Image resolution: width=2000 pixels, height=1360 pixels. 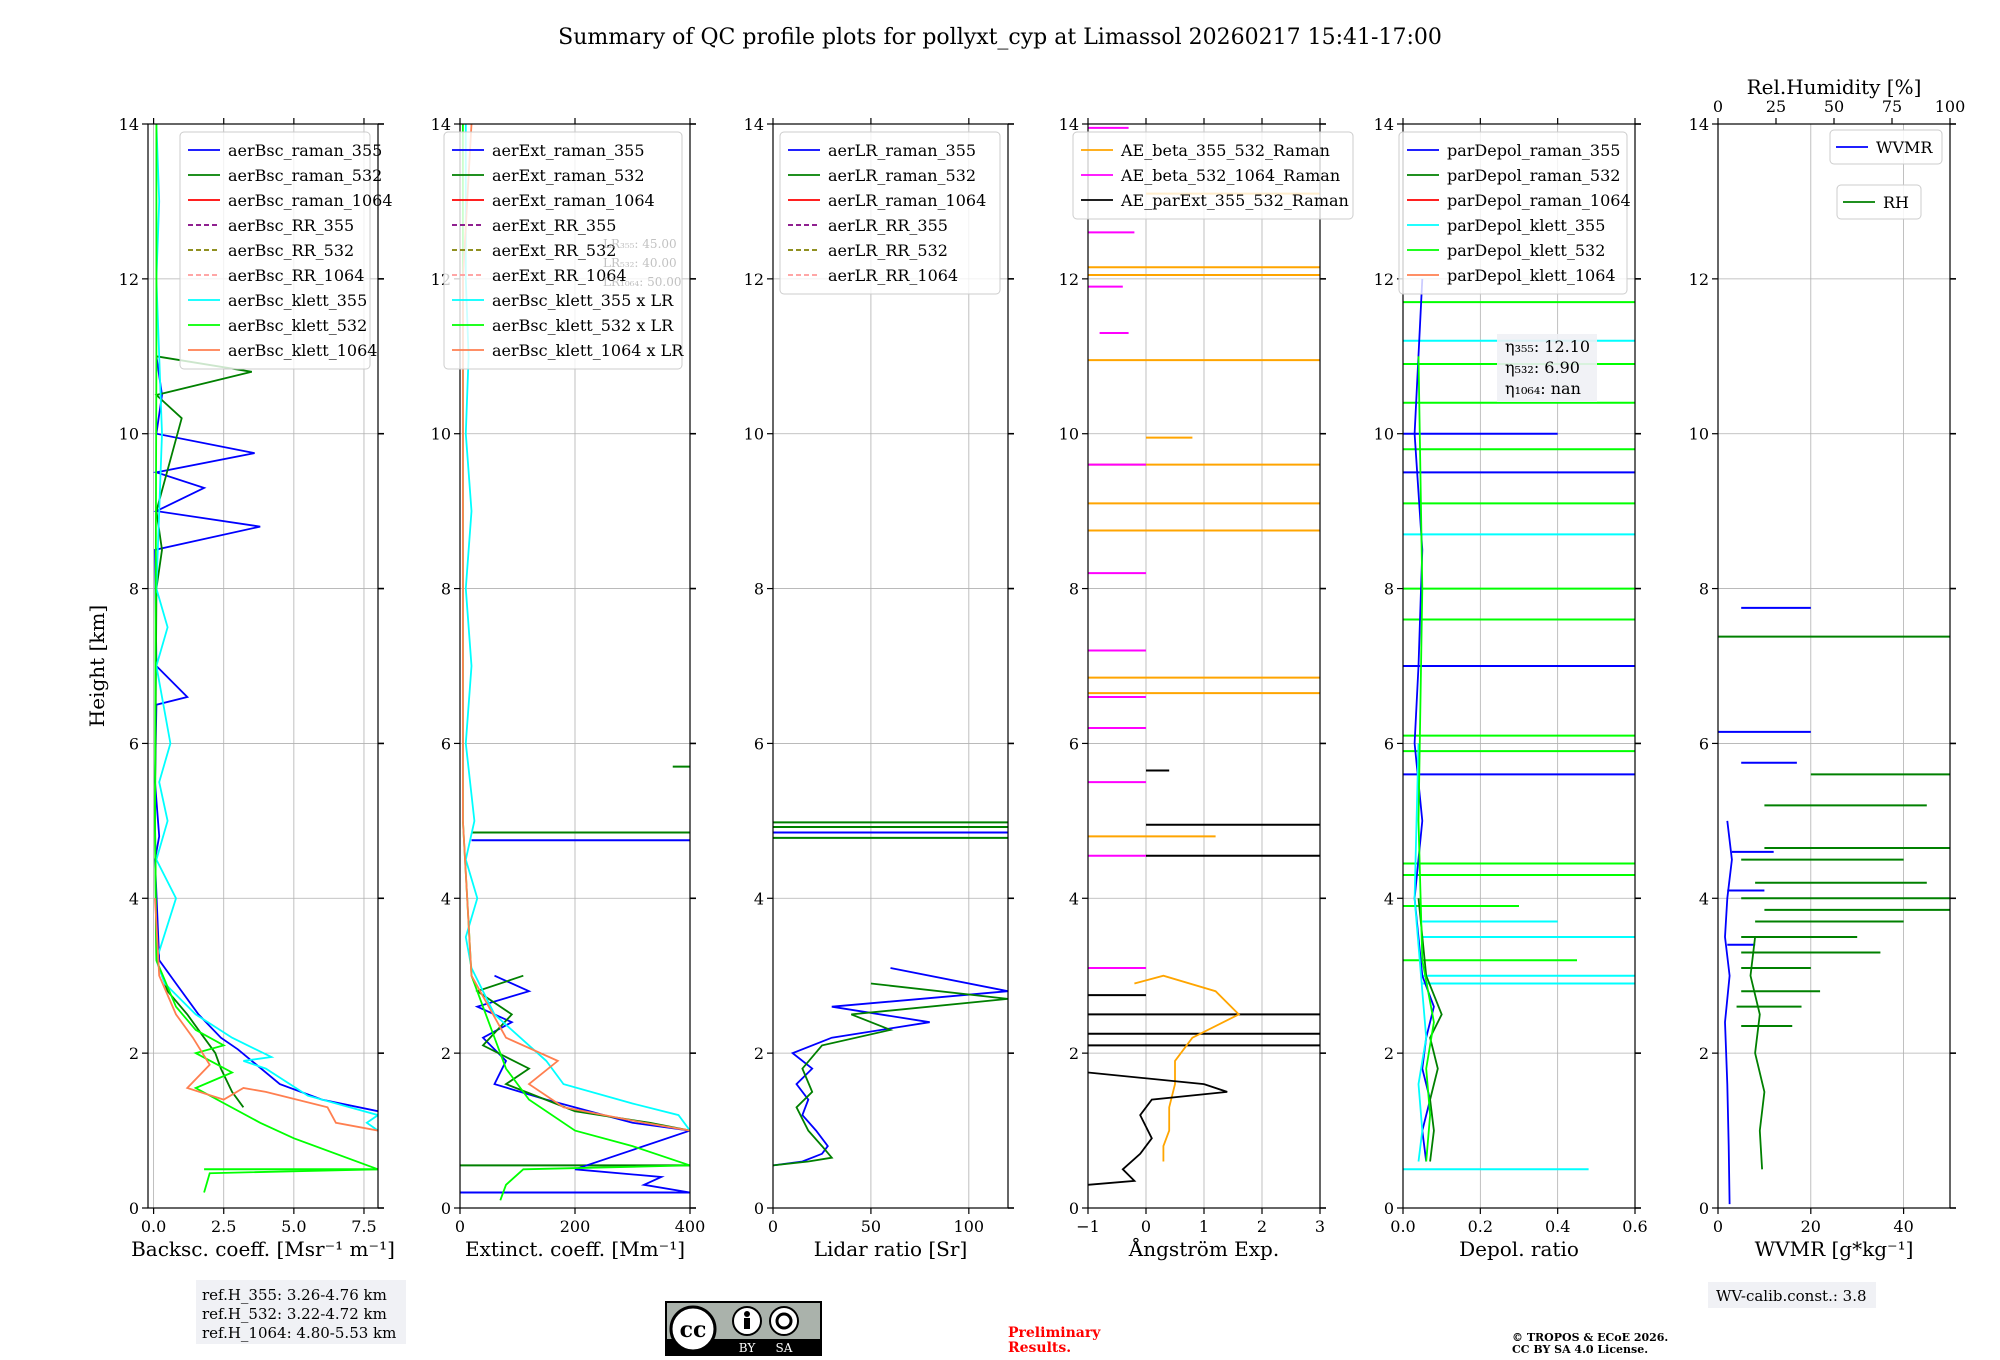 I want to click on lr-annotation: LR₁₀₆₄: 50.00, so click(x=642, y=282).